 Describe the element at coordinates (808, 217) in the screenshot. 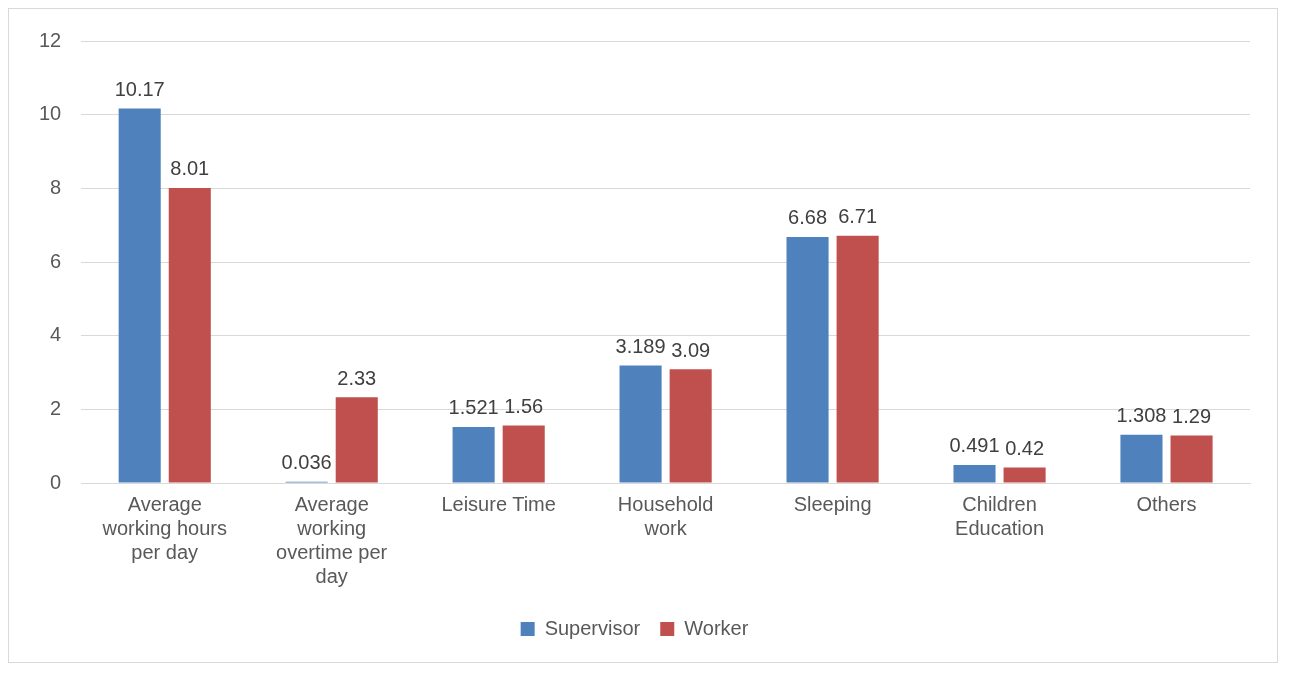

I see `data-label: 6.68` at that location.